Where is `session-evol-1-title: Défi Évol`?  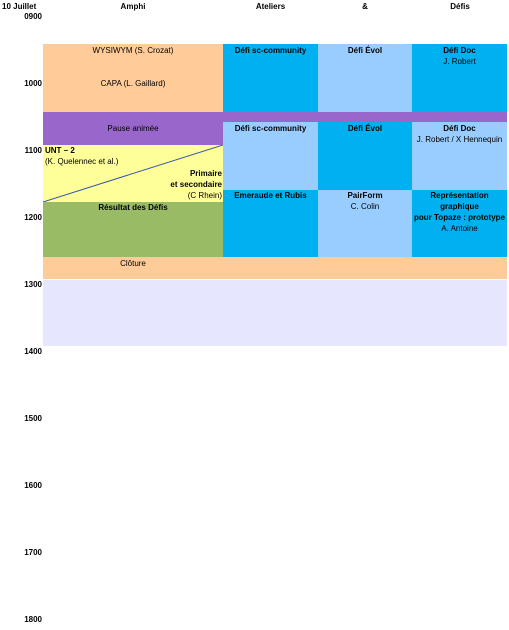
session-evol-1-title: Défi Évol is located at coordinates (365, 50).